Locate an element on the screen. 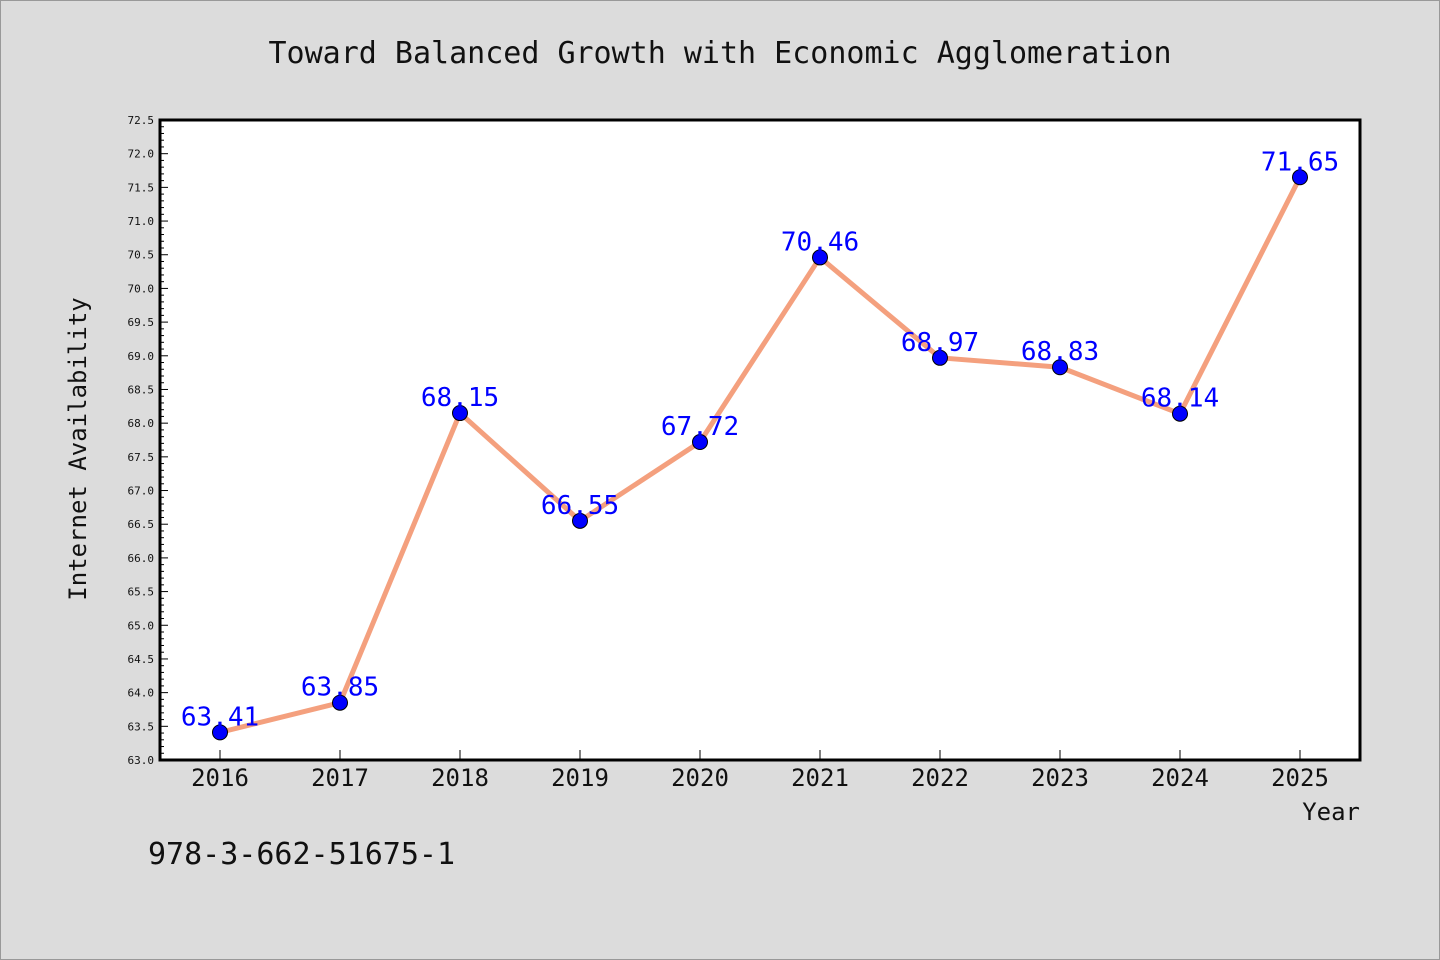 Image resolution: width=1440 pixels, height=960 pixels. data-label: 67.72 is located at coordinates (700, 427).